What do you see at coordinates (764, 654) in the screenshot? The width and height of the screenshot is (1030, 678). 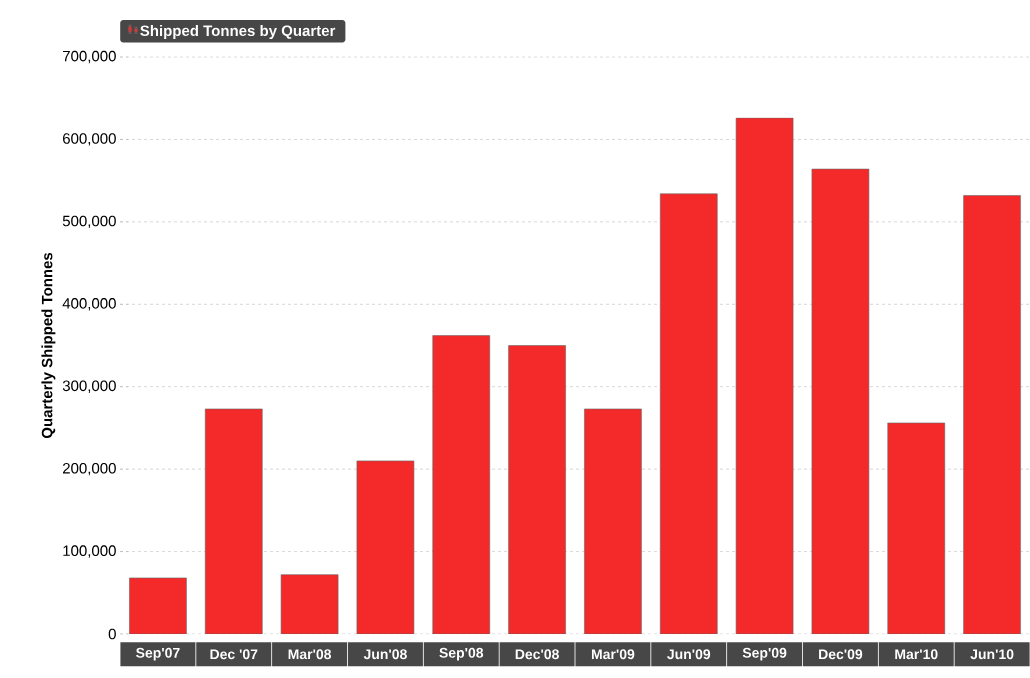 I see `x-tick-label: Sep'09` at bounding box center [764, 654].